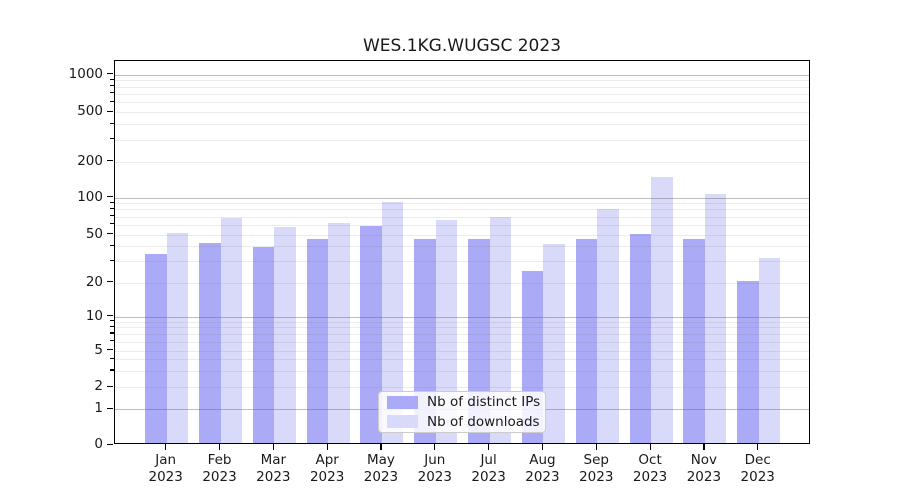 Image resolution: width=900 pixels, height=500 pixels. I want to click on legend-swatch-downloads, so click(402, 422).